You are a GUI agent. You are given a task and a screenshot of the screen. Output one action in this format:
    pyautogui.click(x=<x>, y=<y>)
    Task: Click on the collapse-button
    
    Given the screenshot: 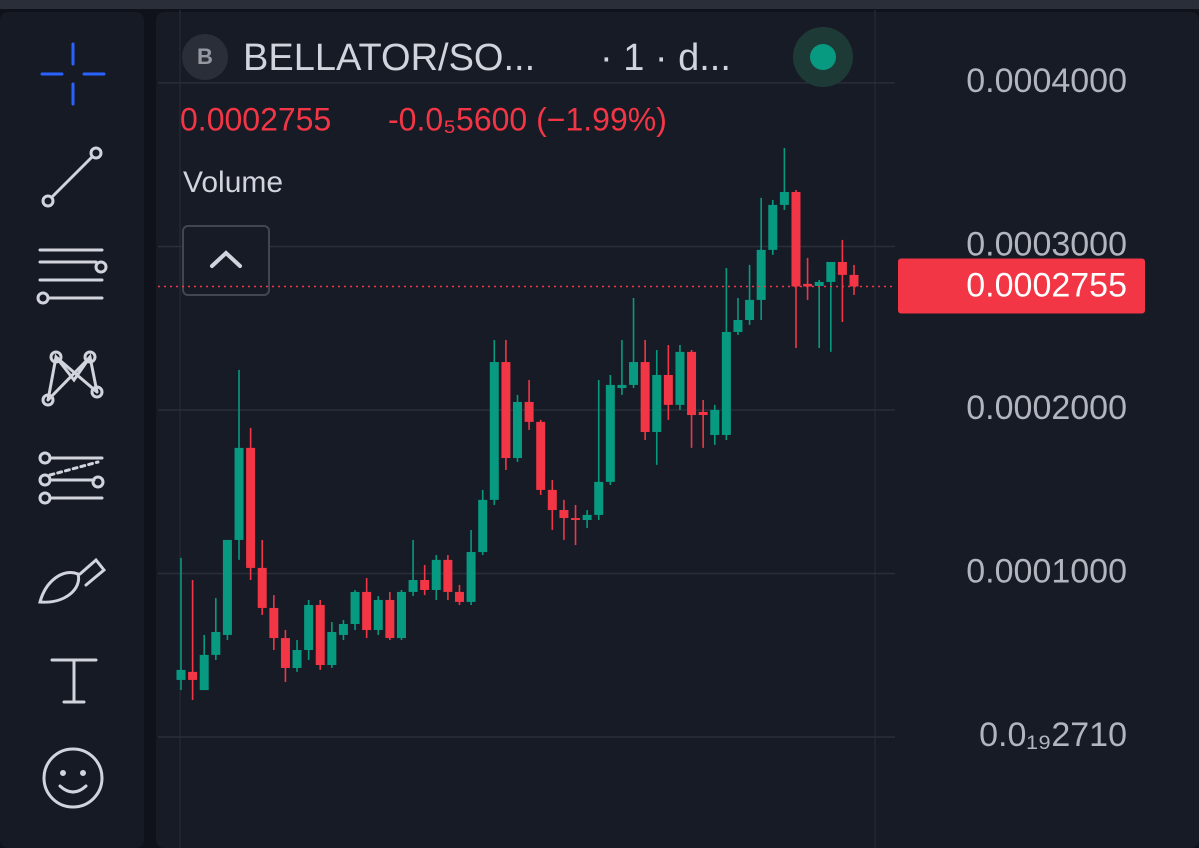 What is the action you would take?
    pyautogui.click(x=226, y=260)
    